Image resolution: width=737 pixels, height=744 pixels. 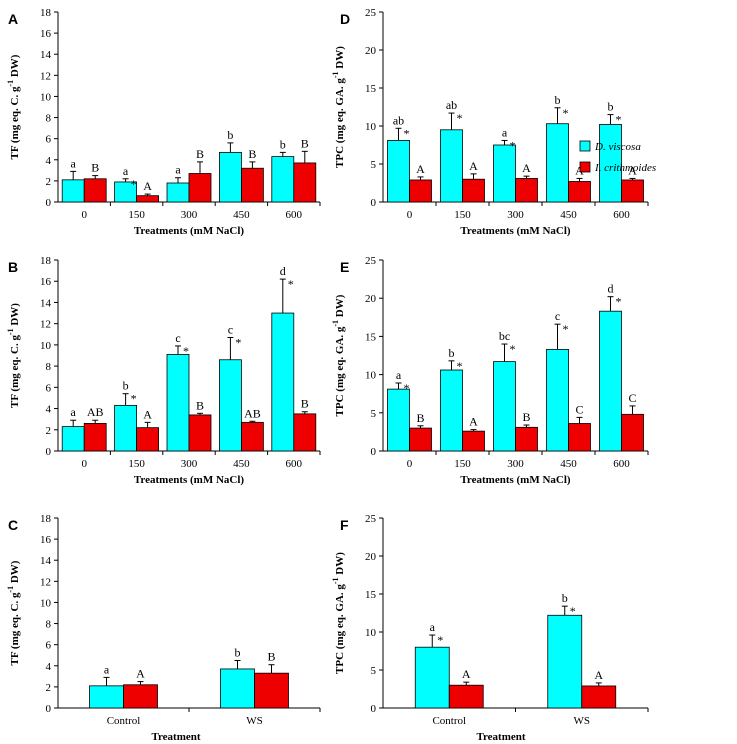 I want to click on significance-letter: AB, so click(x=252, y=413).